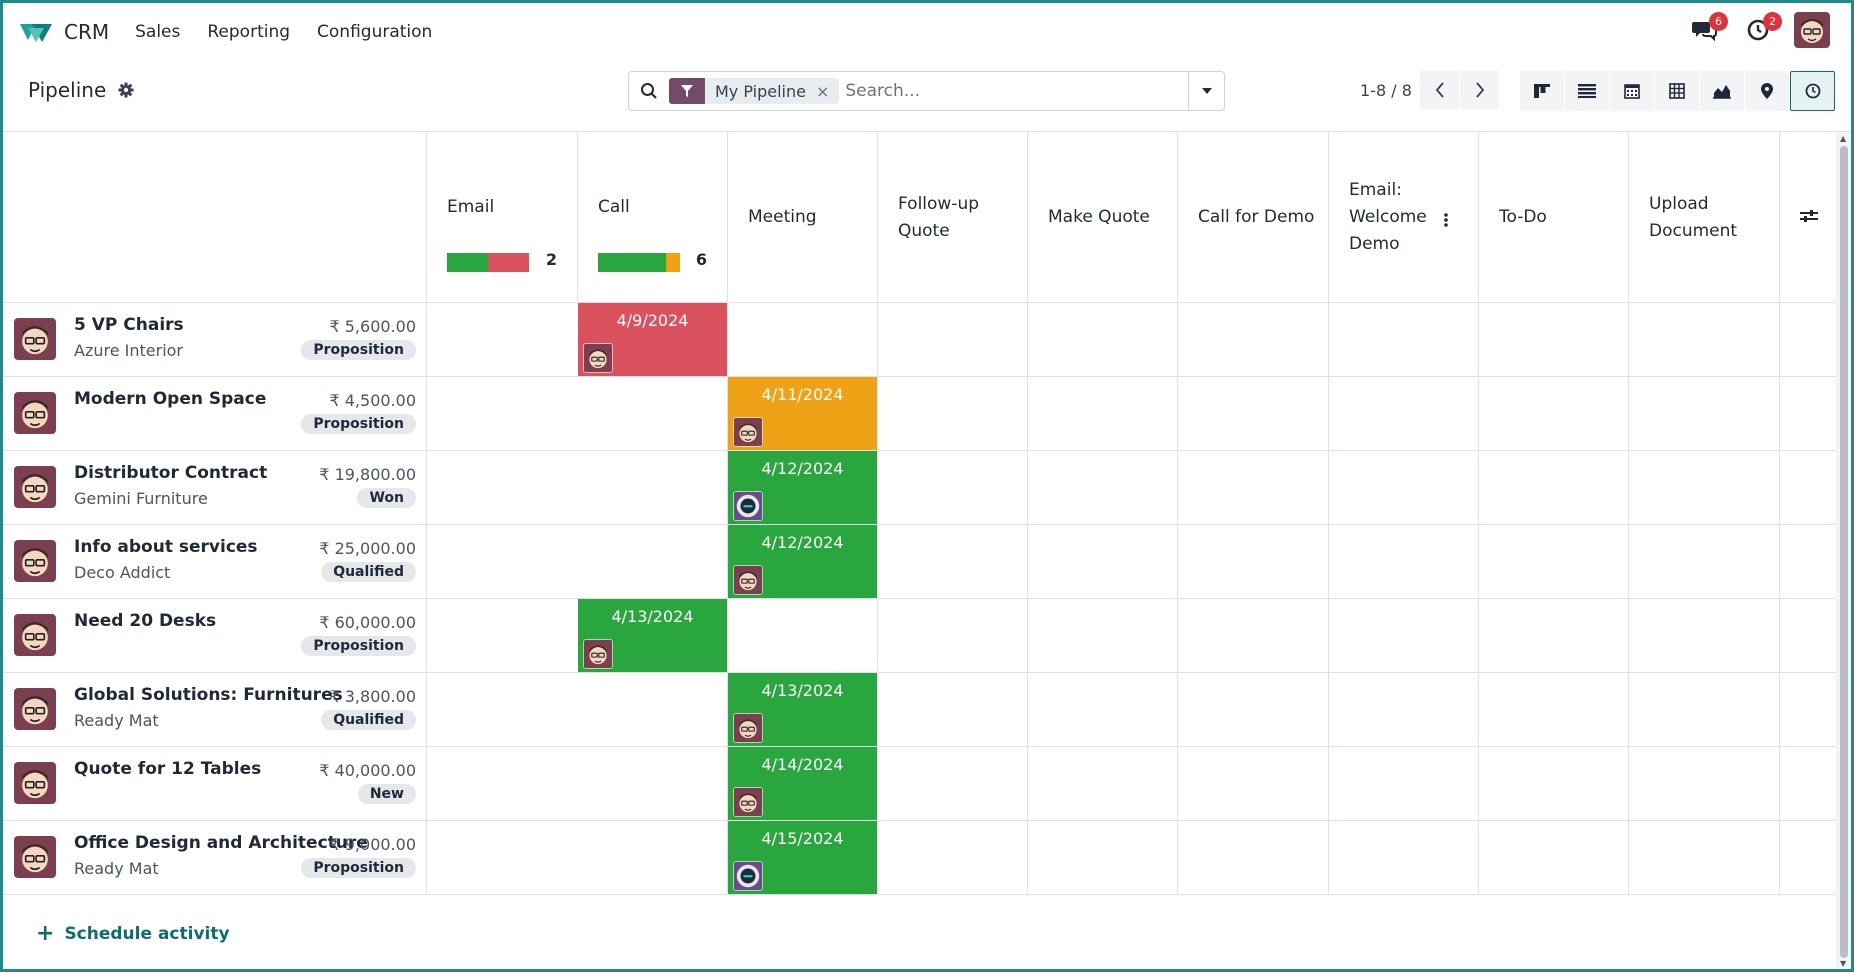 The image size is (1854, 972). What do you see at coordinates (1843, 963) in the screenshot?
I see `scroll-down-arrow-icon: ▼` at bounding box center [1843, 963].